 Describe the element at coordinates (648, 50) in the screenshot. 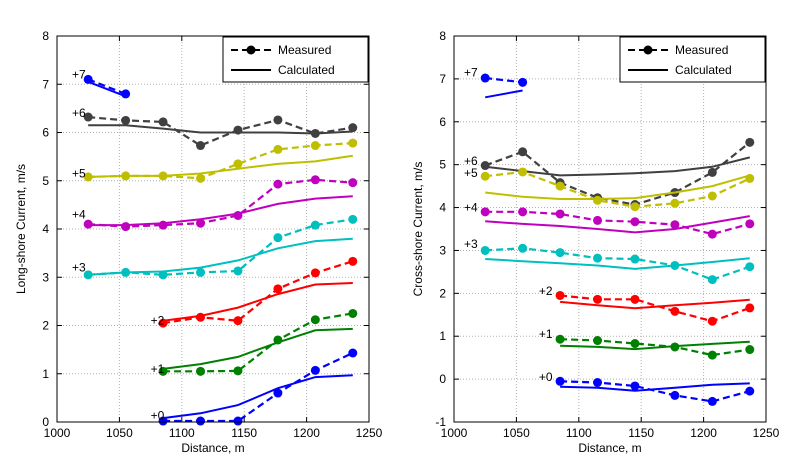

I see `legend-measured-marker` at that location.